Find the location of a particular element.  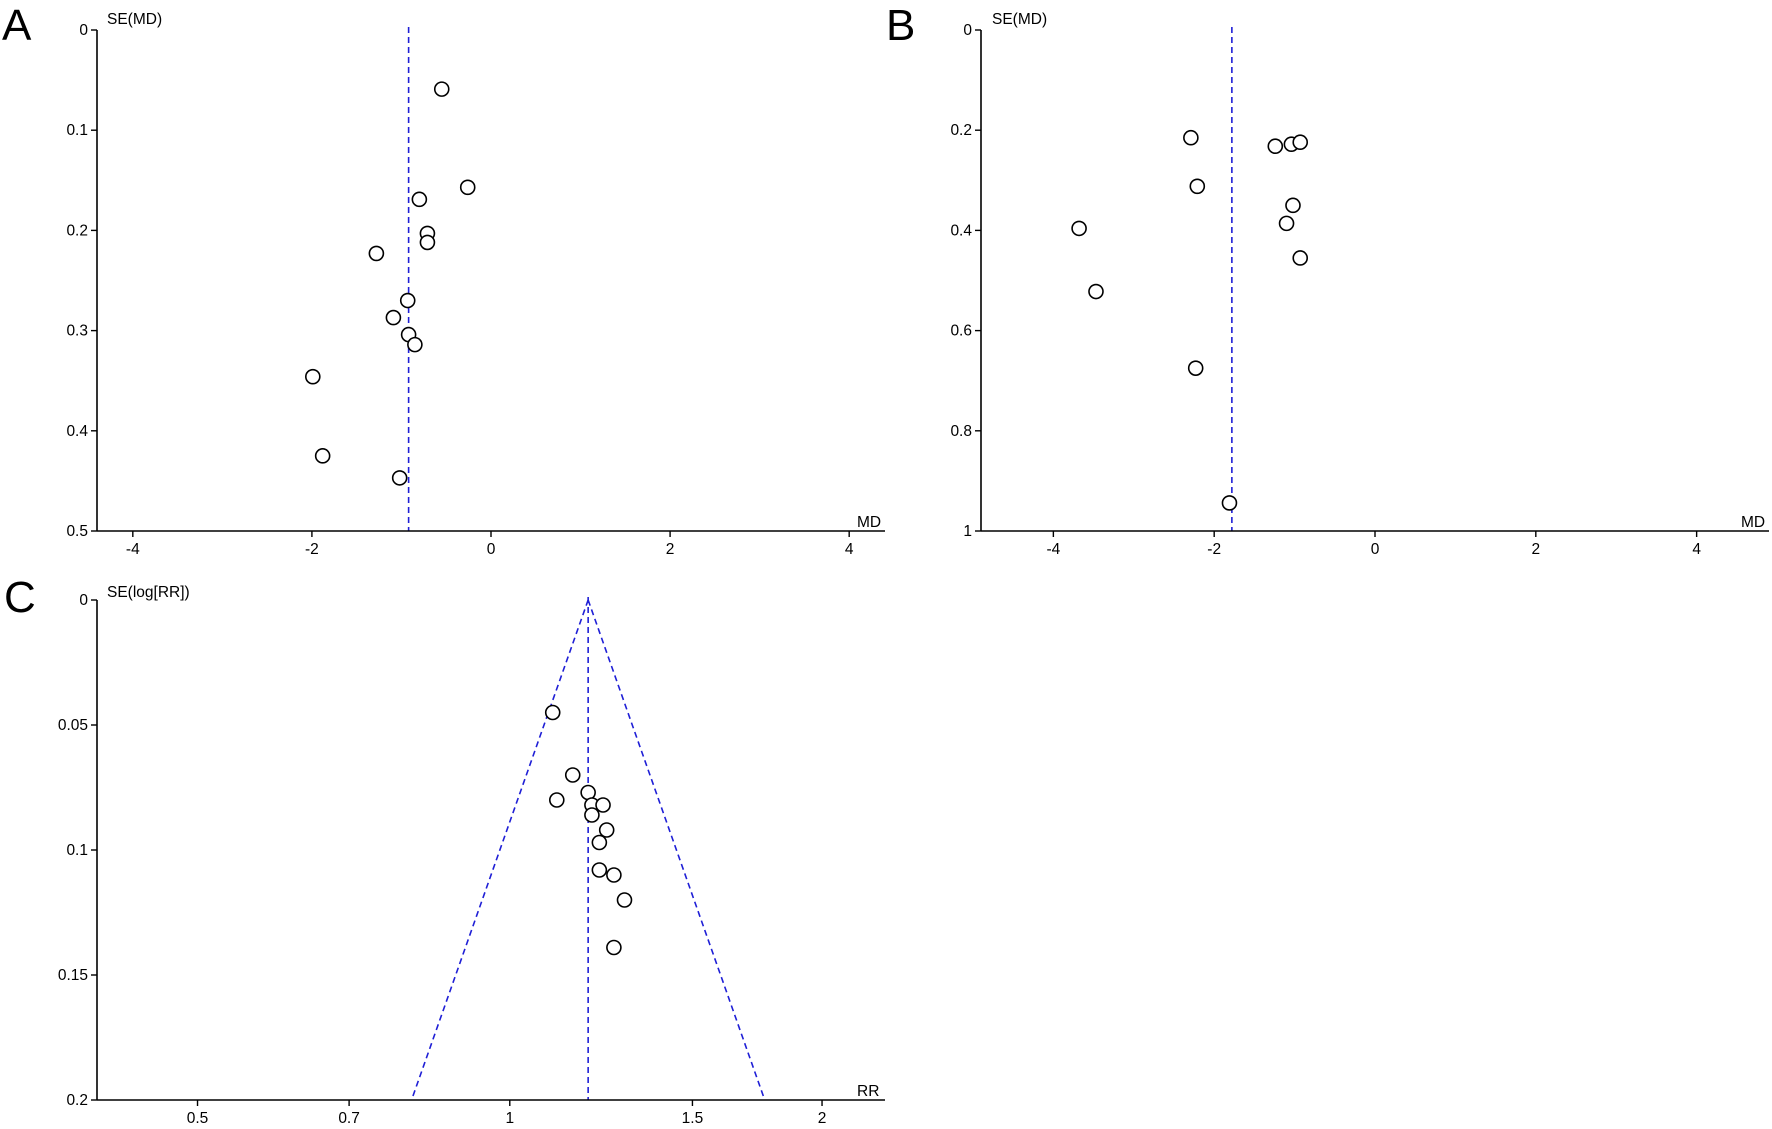

panel-c-y-tick-label: 0.1 is located at coordinates (77, 850).